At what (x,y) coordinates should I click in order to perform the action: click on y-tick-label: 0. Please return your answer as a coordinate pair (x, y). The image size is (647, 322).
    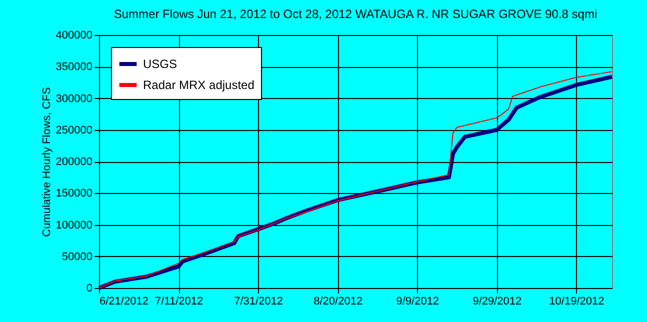
    Looking at the image, I should click on (89, 288).